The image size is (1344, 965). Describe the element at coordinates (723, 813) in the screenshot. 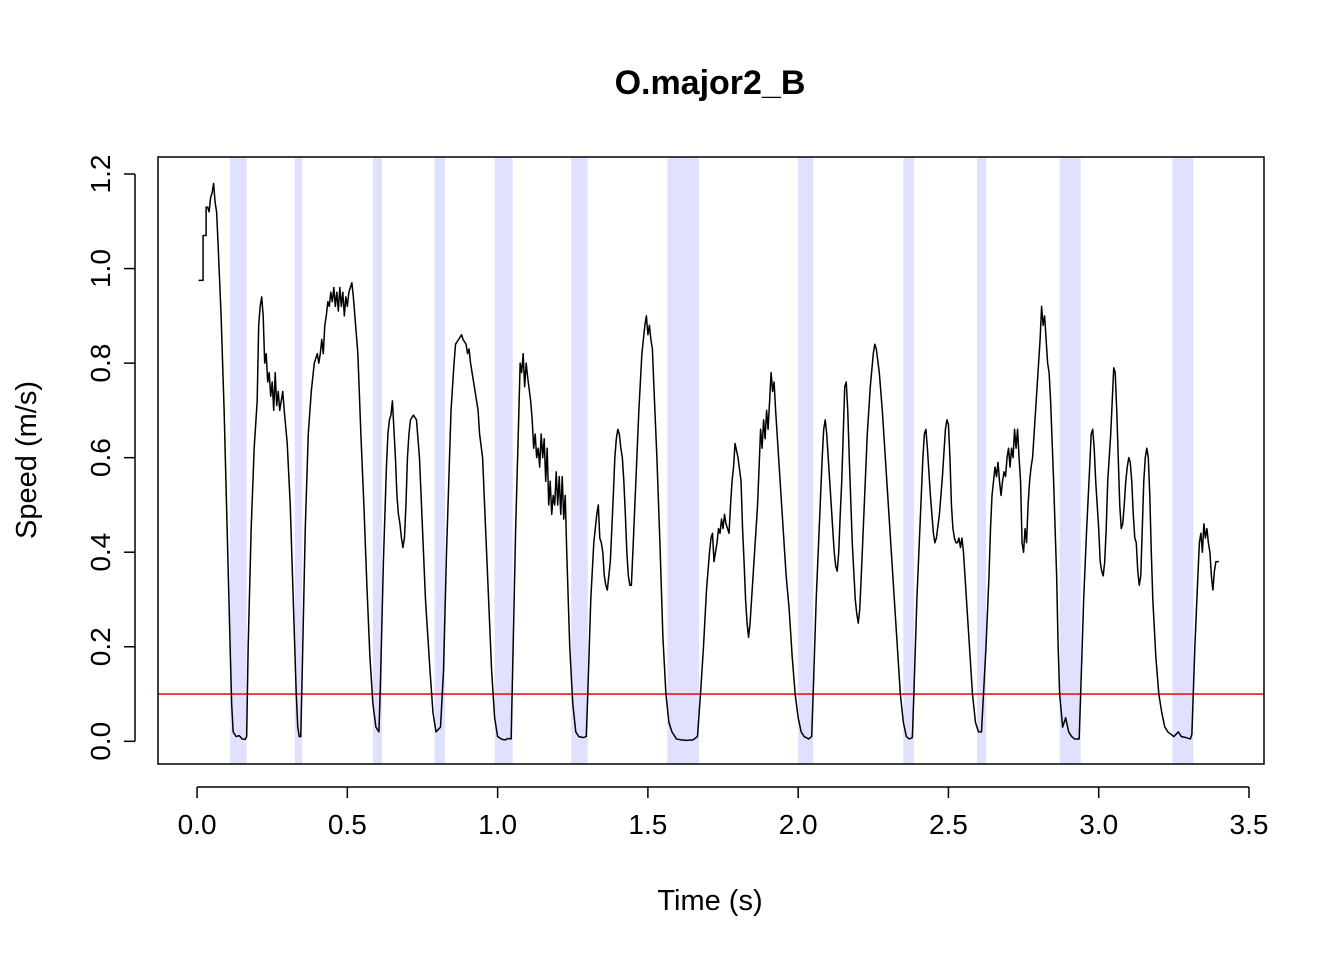

I see `x-axis: 0.0 0.5 1.0 1.5 2.0 2.5 3.0 3.5` at that location.